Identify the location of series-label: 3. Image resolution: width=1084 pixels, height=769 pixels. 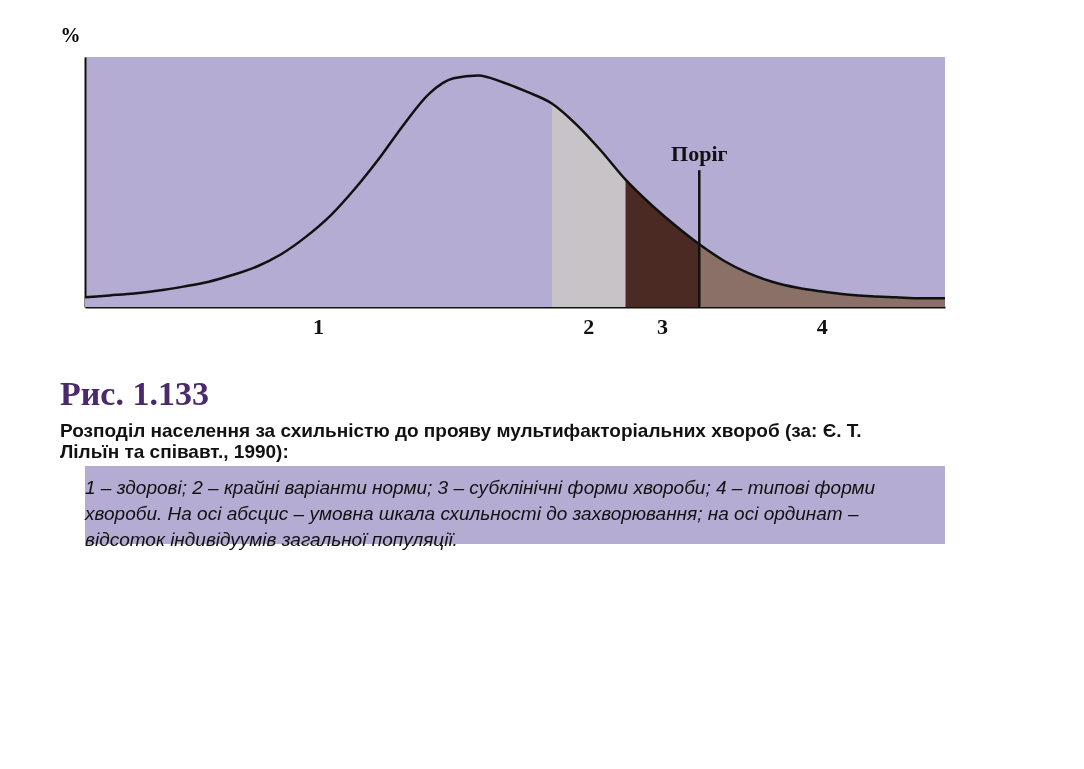
(662, 326).